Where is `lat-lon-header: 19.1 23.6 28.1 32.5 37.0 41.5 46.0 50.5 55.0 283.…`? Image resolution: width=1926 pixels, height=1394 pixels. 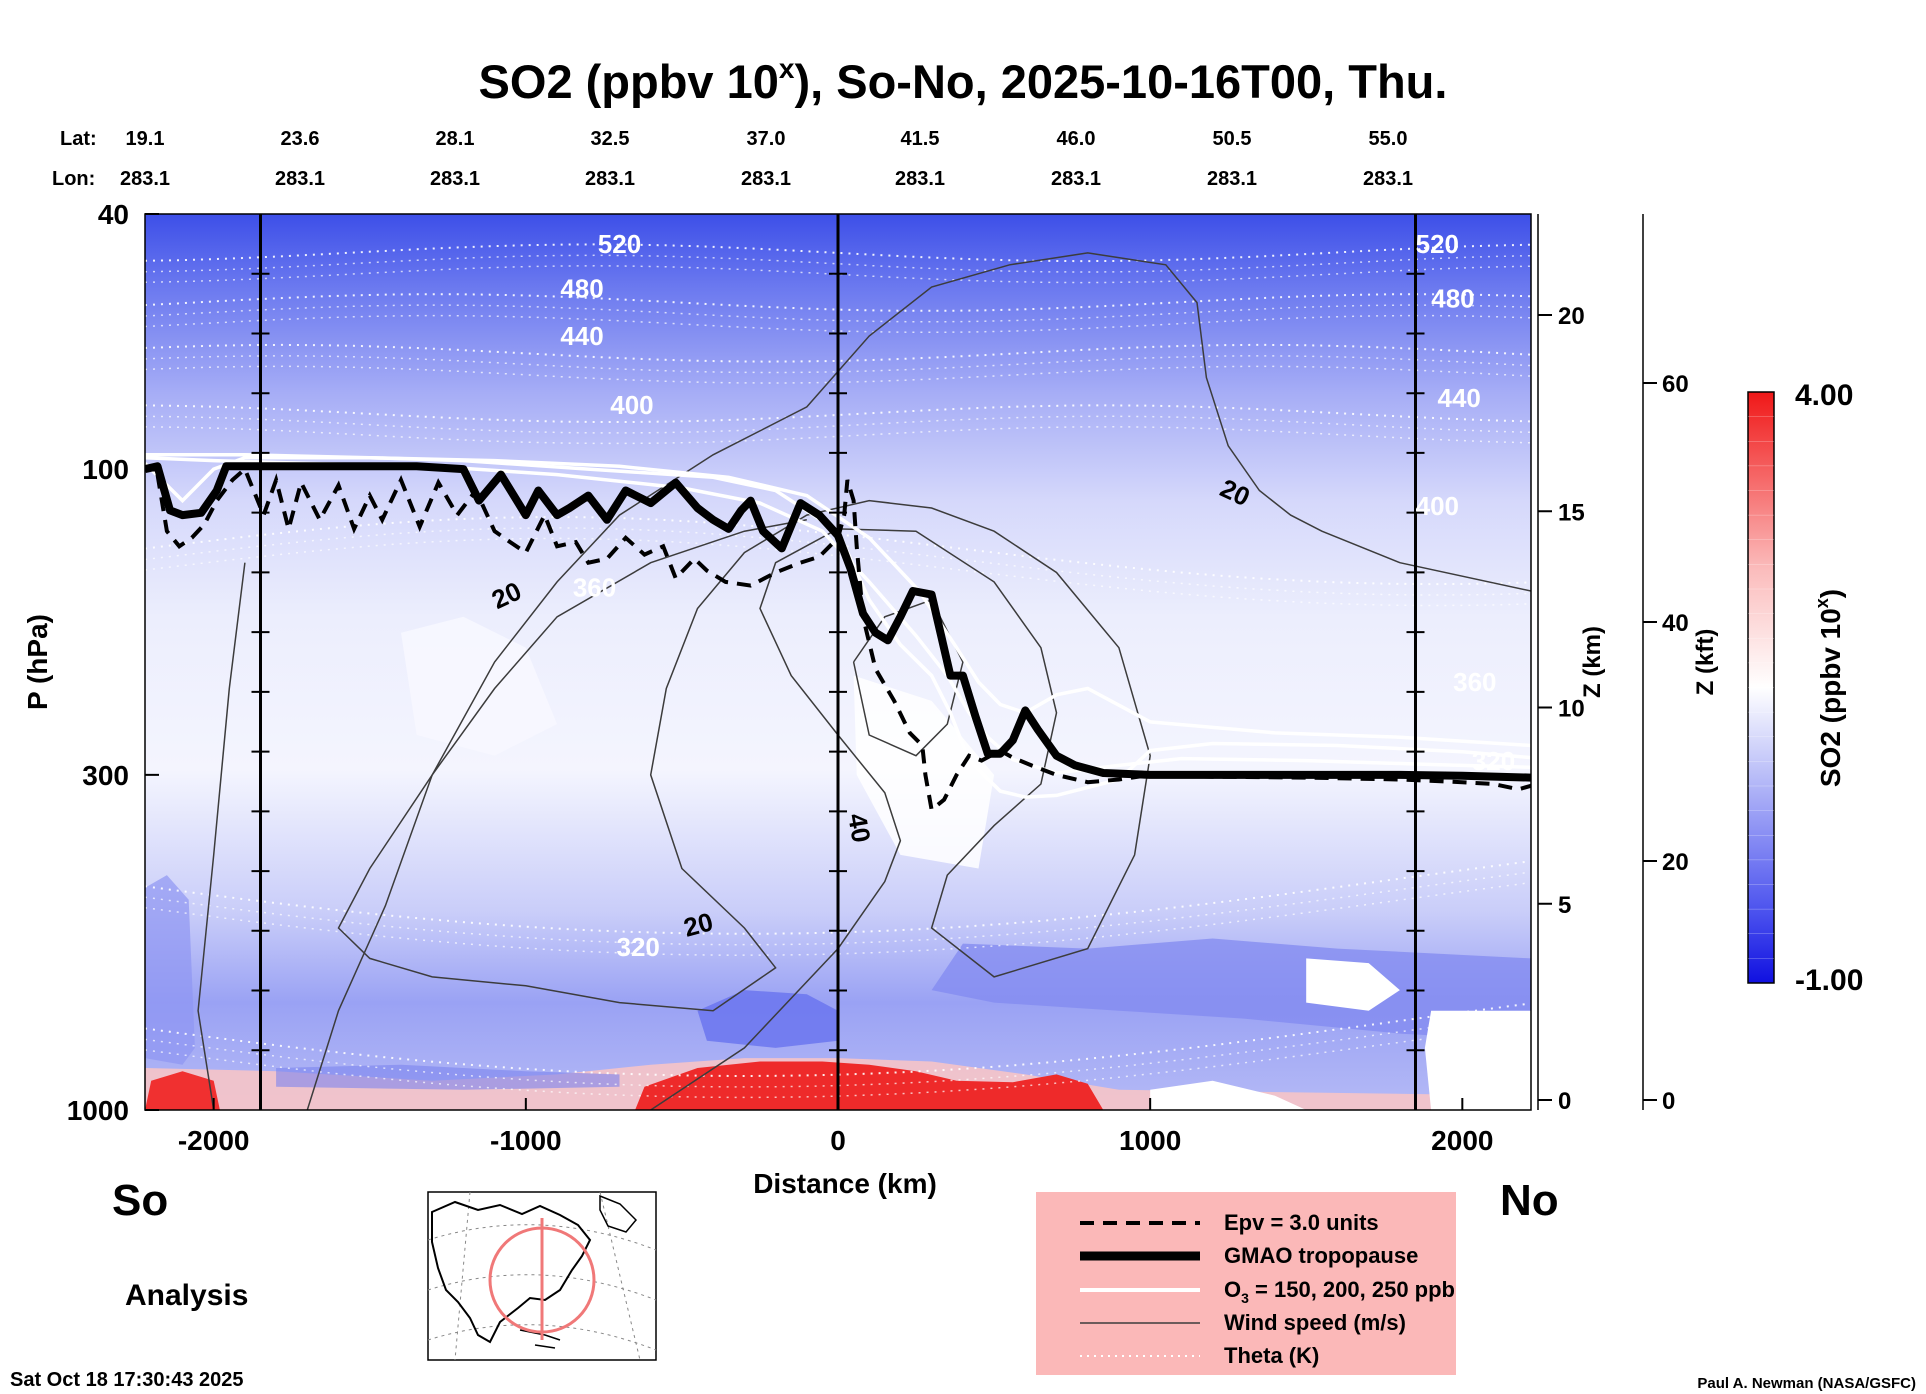
lat-lon-header: 19.1 23.6 28.1 32.5 37.0 41.5 46.0 50.5 55.0 283.… is located at coordinates (766, 159).